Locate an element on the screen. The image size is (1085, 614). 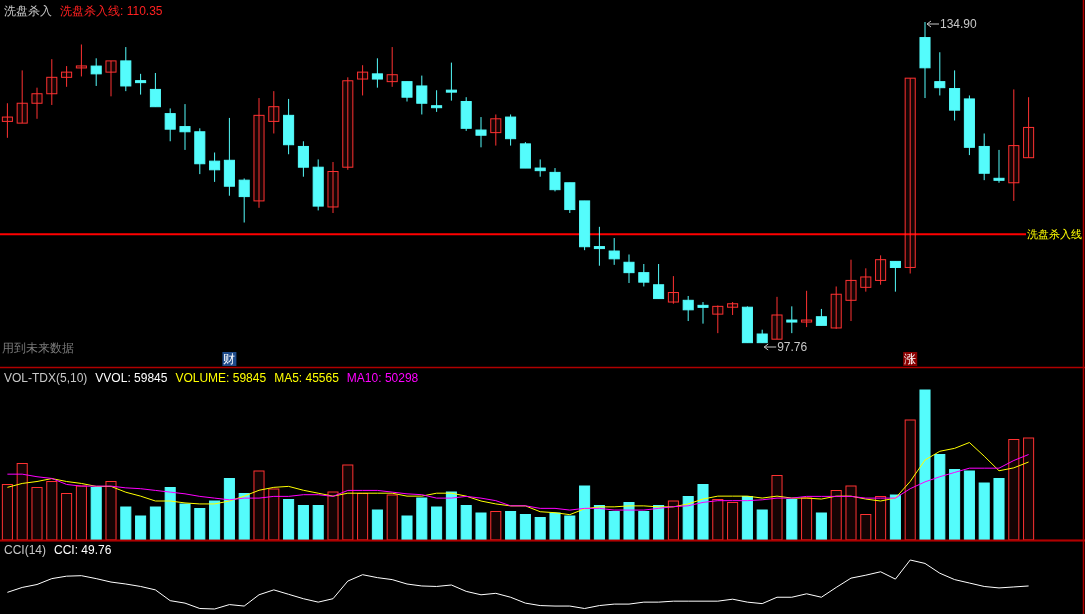
chart-subtitle: CCI: 49.76 is located at coordinates (83, 550).